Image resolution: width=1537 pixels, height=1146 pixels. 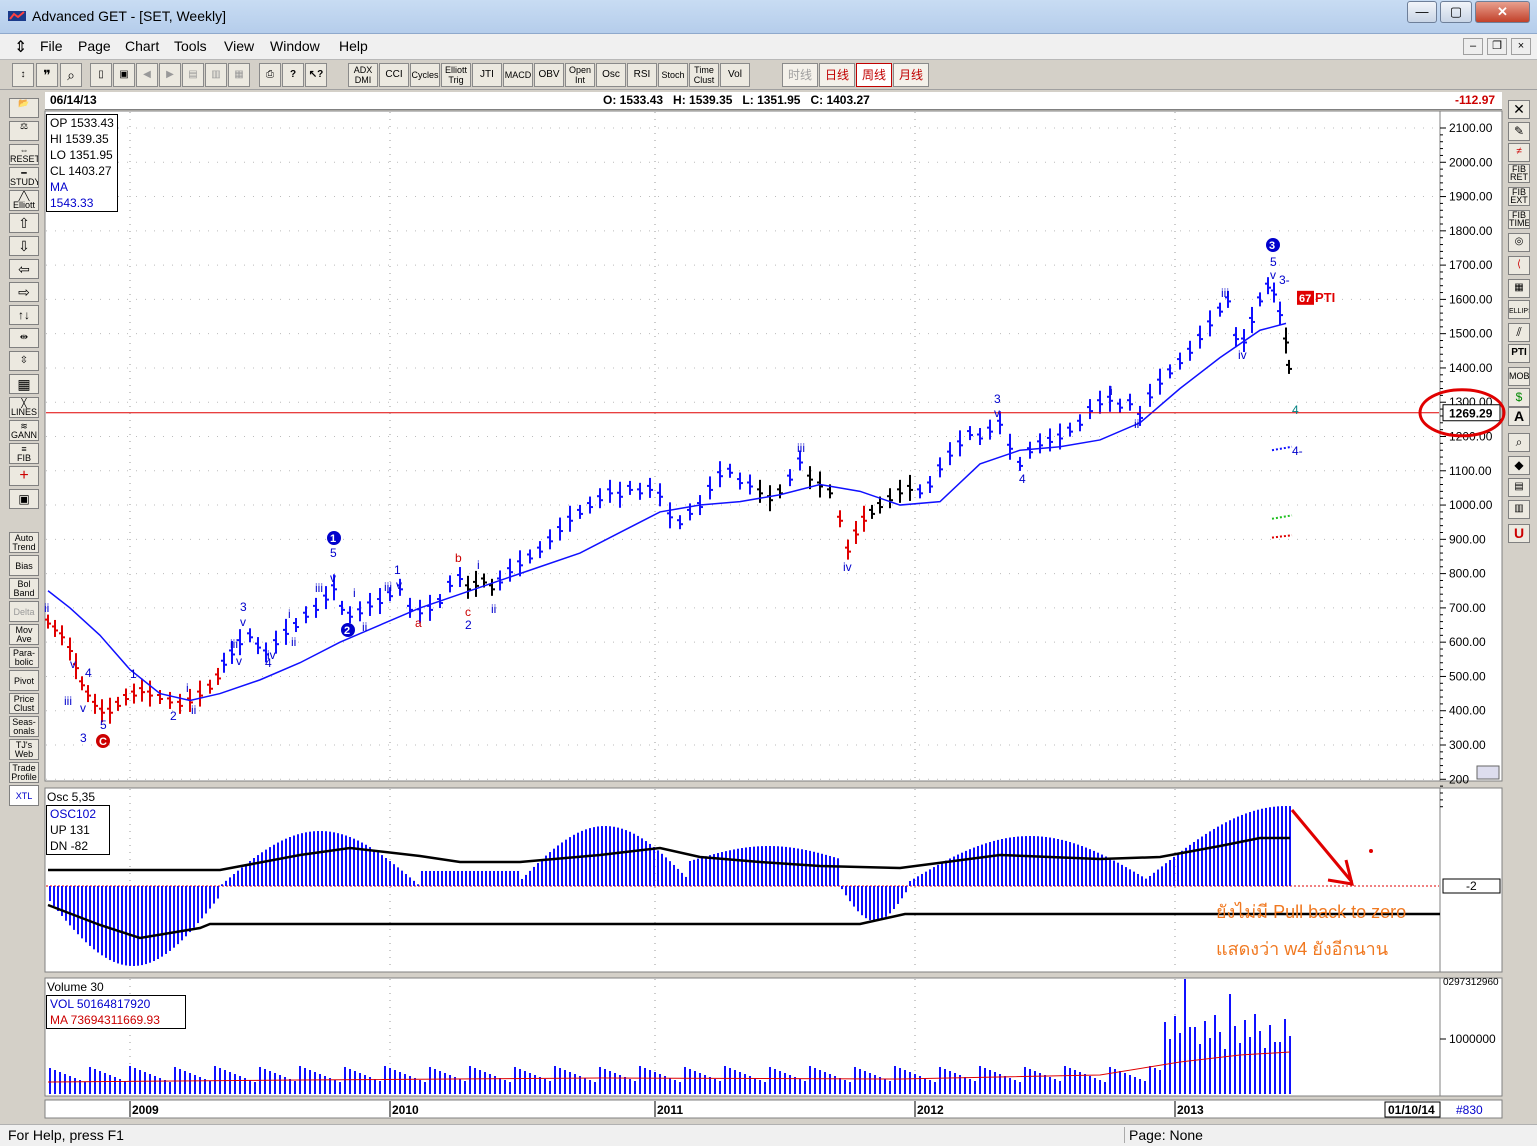 What do you see at coordinates (24, 154) in the screenshot?
I see `reset-tool: ⇔ RESET` at bounding box center [24, 154].